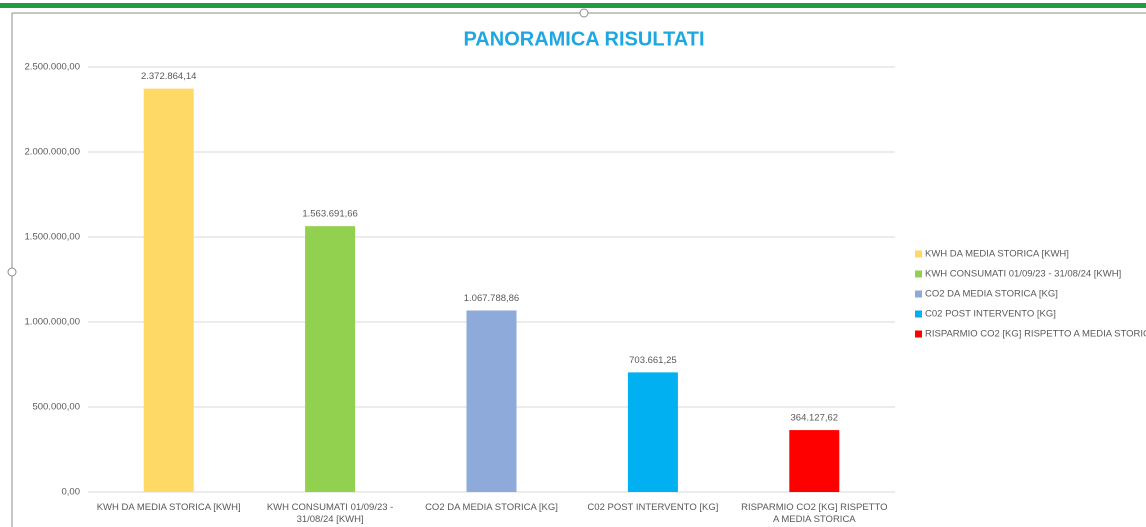 This screenshot has width=1146, height=527. Describe the element at coordinates (329, 214) in the screenshot. I see `value-label: 1.563.691,66` at that location.